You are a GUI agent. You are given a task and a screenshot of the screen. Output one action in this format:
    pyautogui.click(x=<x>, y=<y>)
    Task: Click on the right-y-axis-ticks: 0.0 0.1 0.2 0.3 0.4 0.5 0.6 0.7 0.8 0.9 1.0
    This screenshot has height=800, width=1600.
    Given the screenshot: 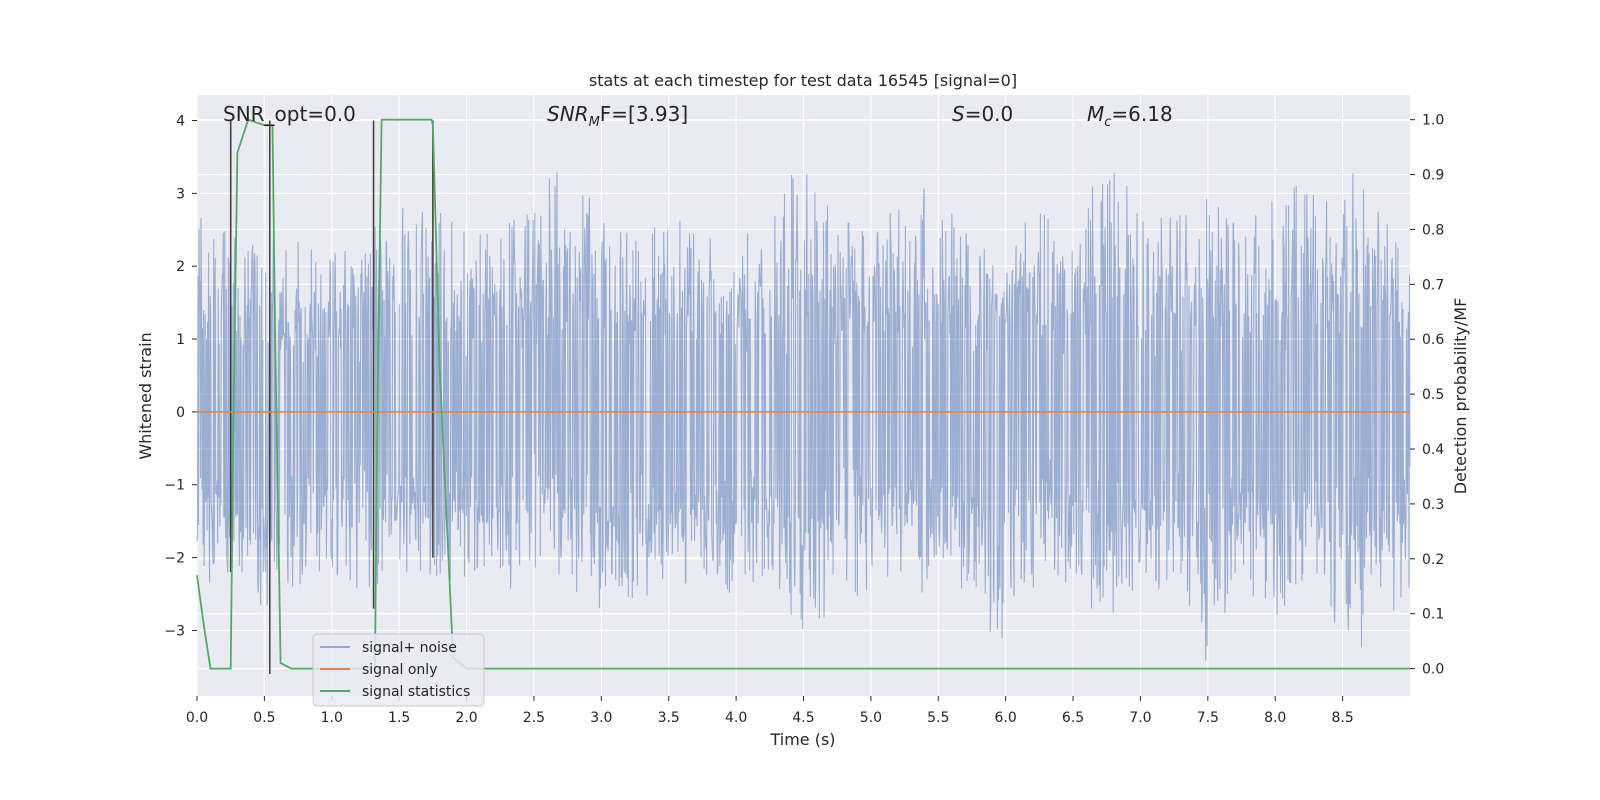 What is the action you would take?
    pyautogui.click(x=1427, y=395)
    